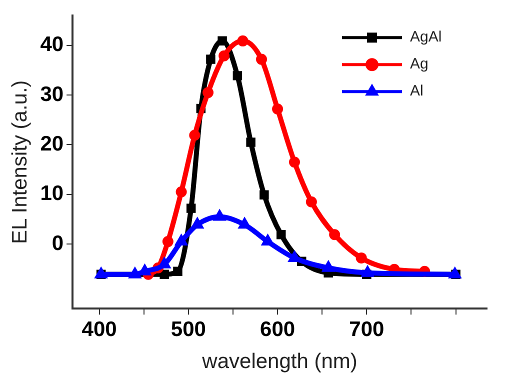 Image resolution: width=515 pixels, height=381 pixels. What do you see at coordinates (278, 329) in the screenshot?
I see `x-tick-label: 600` at bounding box center [278, 329].